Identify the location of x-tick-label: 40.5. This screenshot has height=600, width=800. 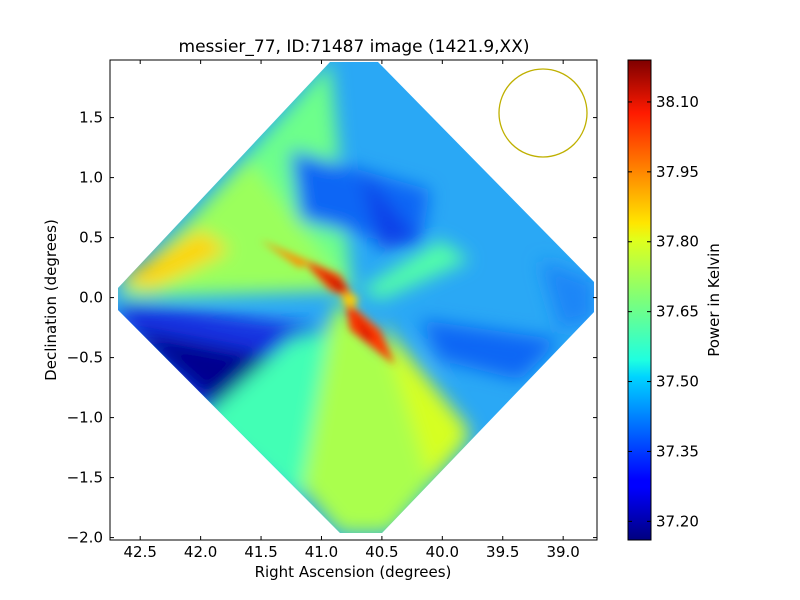
(381, 552).